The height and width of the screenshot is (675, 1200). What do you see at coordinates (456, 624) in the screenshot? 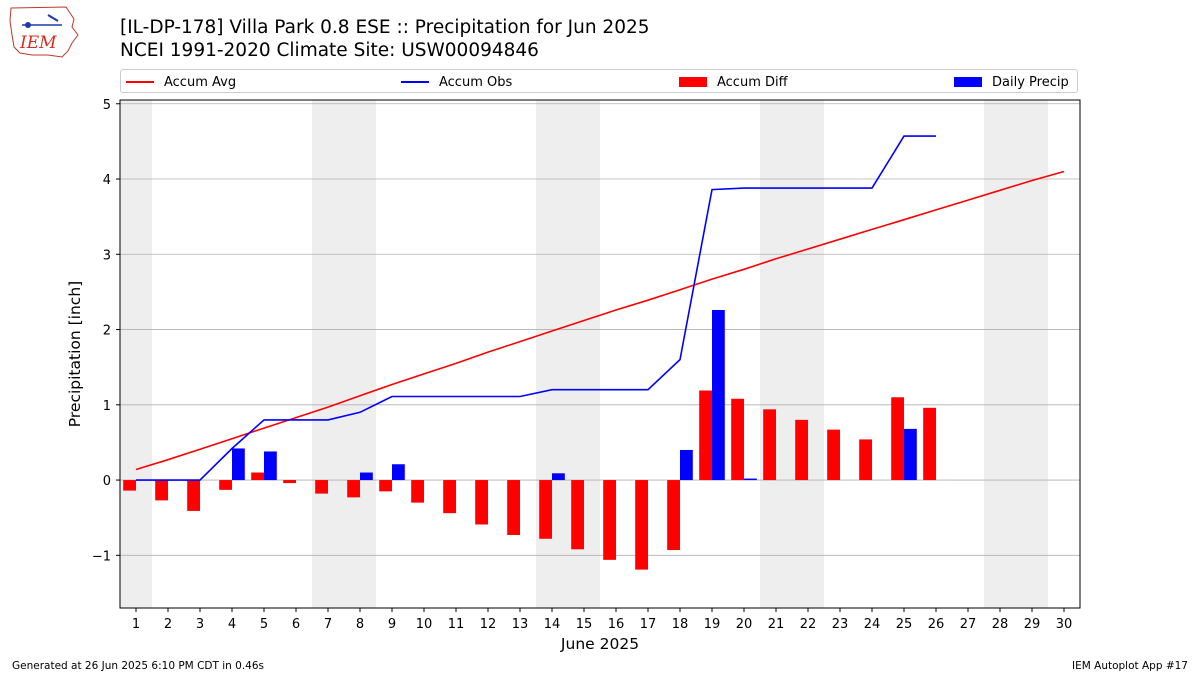
I see `xtick-label-11: 11` at bounding box center [456, 624].